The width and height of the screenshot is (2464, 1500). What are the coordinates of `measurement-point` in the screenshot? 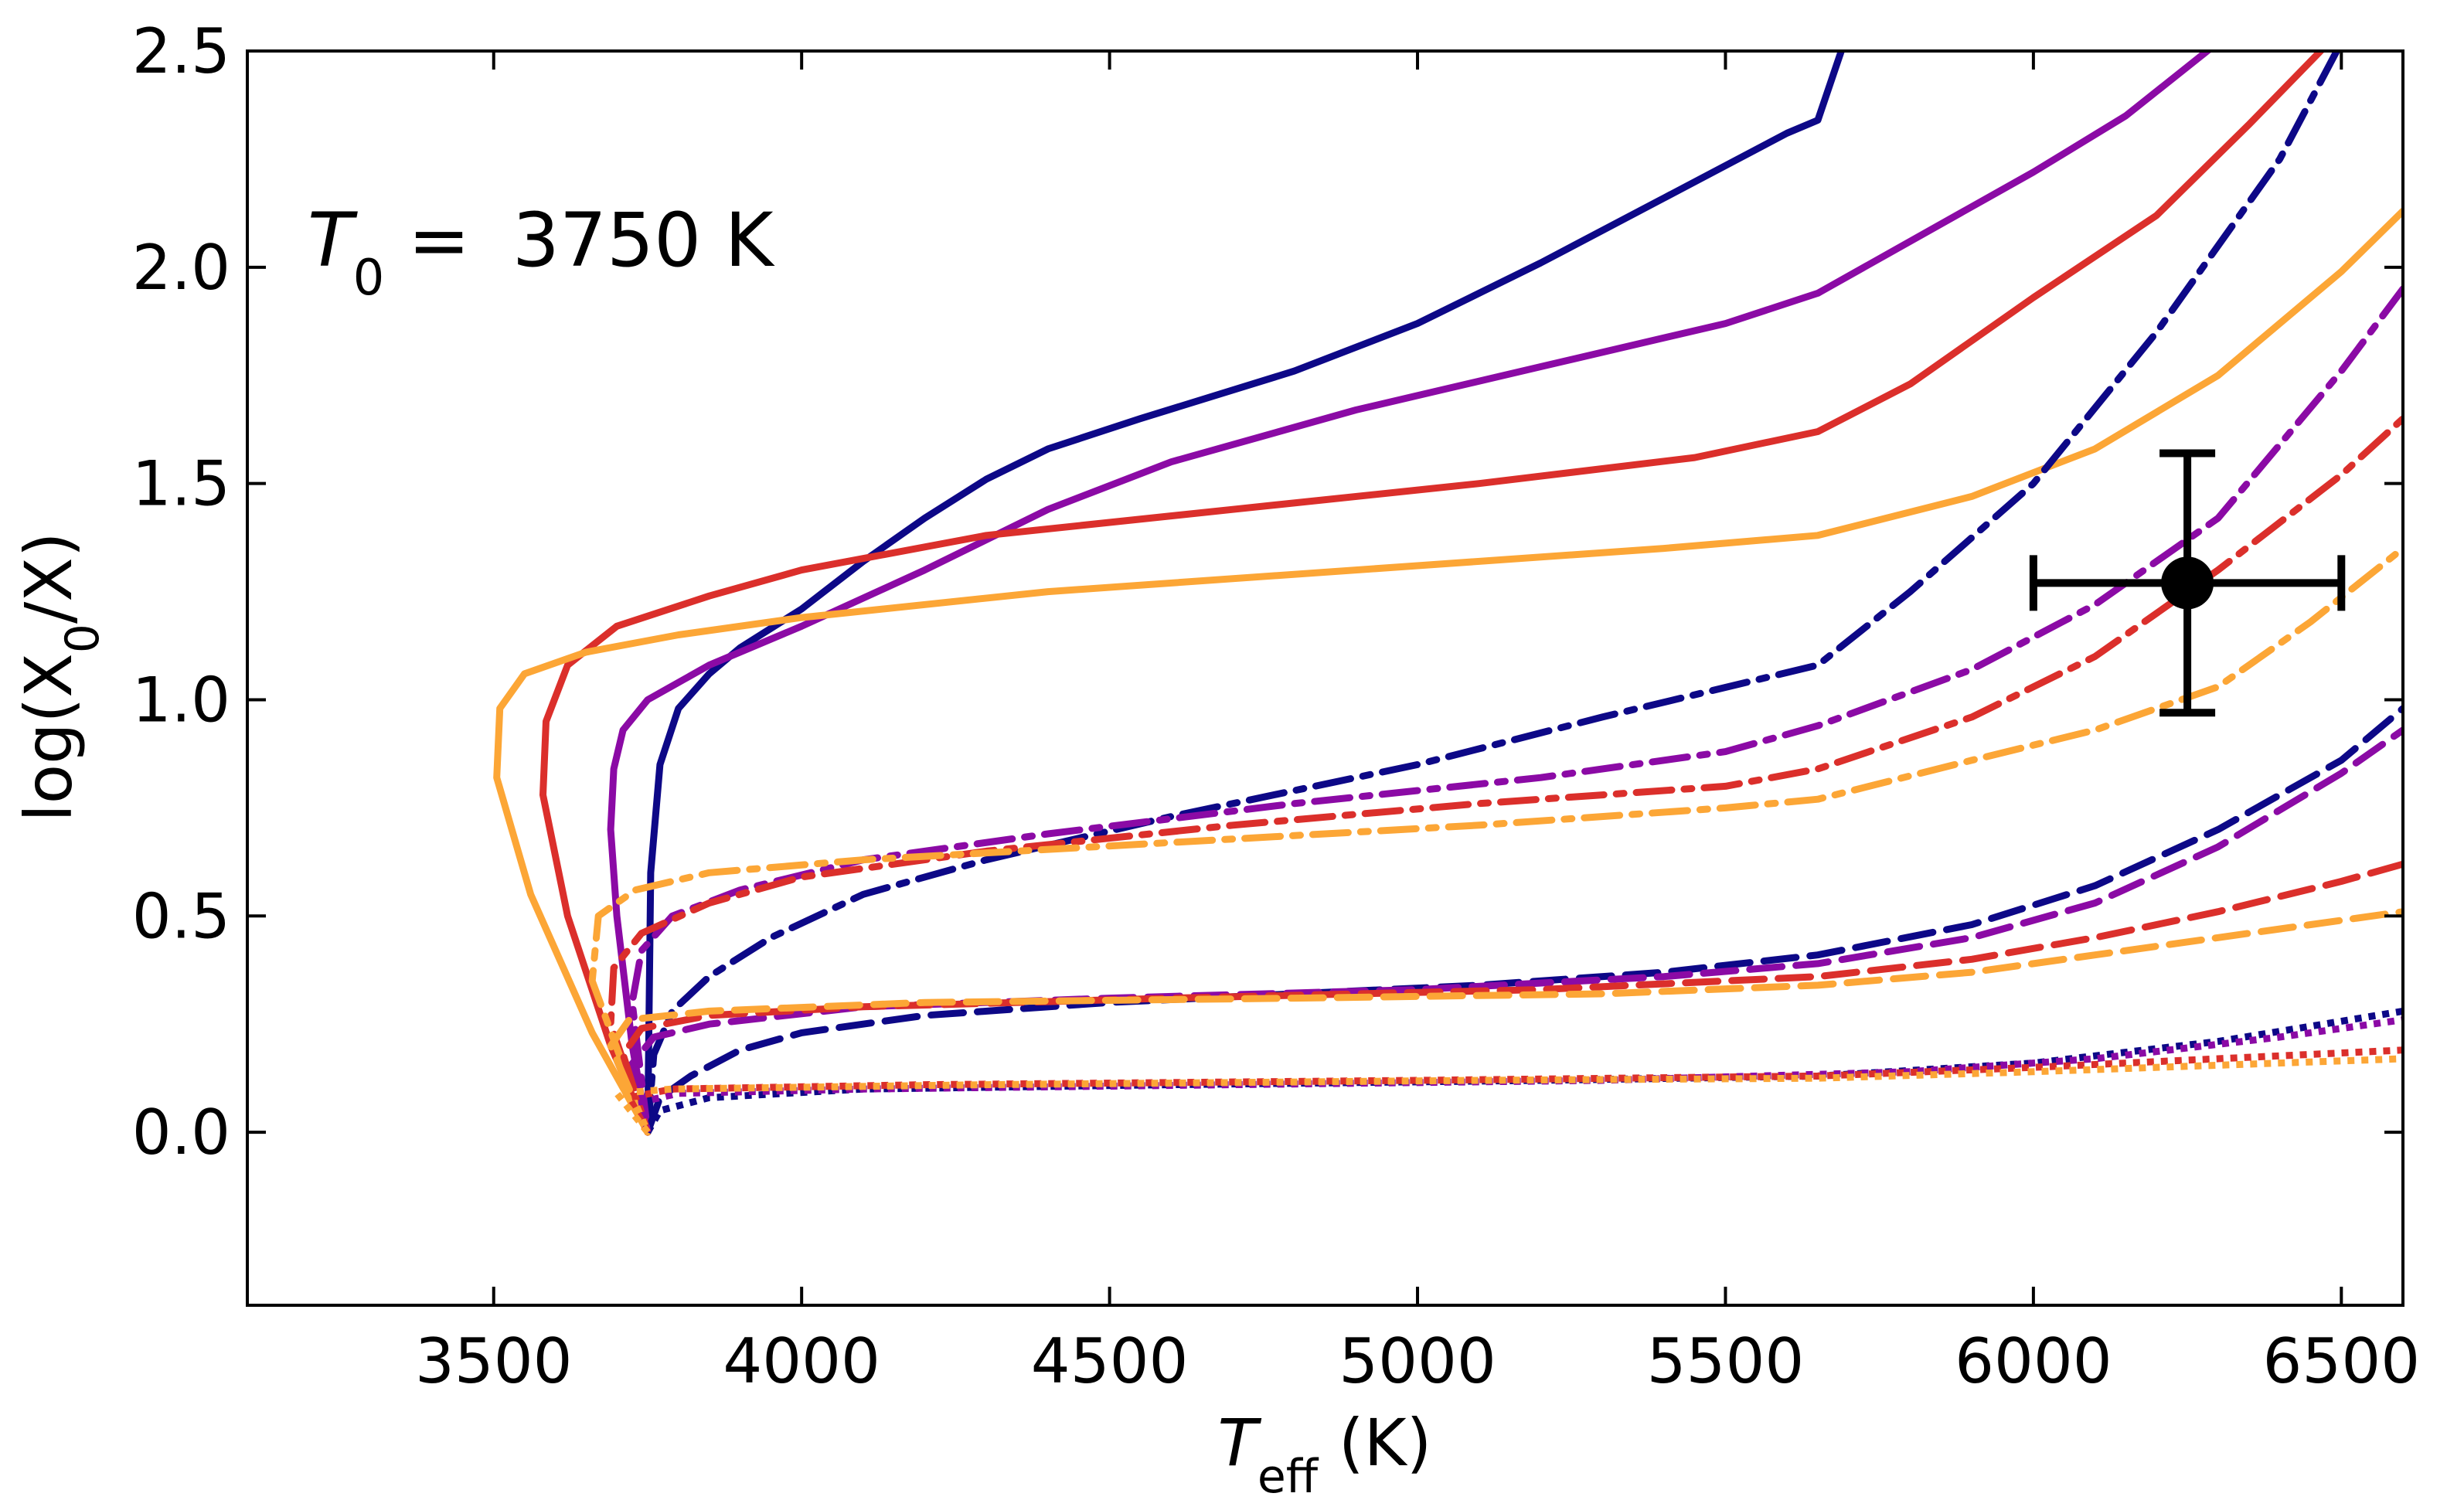 It's located at (2187, 583).